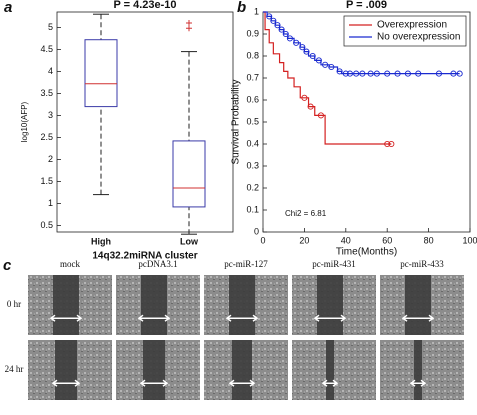  Describe the element at coordinates (14, 304) in the screenshot. I see `row-label: 0 hr` at that location.